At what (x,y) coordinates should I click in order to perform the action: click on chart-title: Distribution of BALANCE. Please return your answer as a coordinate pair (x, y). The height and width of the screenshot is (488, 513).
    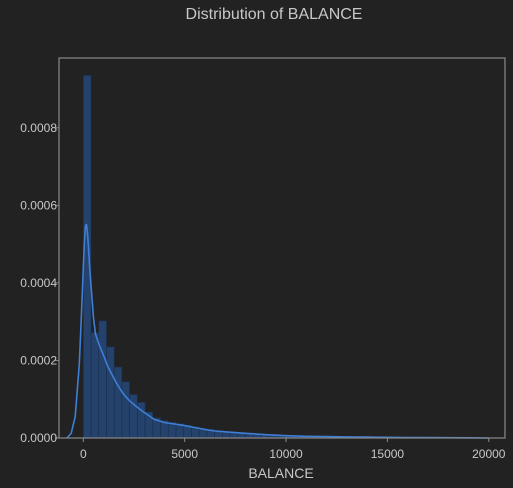
    Looking at the image, I should click on (274, 14).